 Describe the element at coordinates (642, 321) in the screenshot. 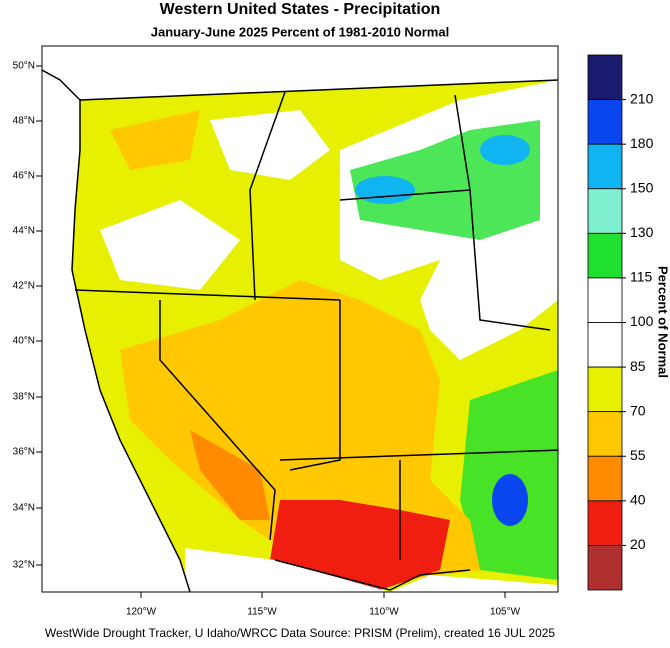

I see `legend-tick-label: 100` at that location.